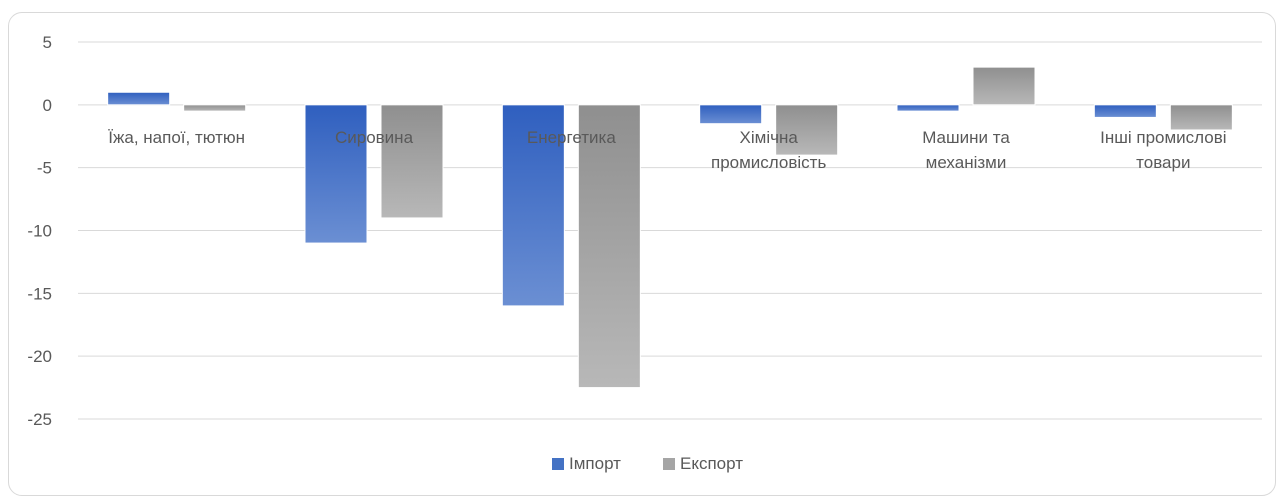 This screenshot has height=503, width=1283. What do you see at coordinates (1163, 150) in the screenshot?
I see `category-label: Інші промислові товари` at bounding box center [1163, 150].